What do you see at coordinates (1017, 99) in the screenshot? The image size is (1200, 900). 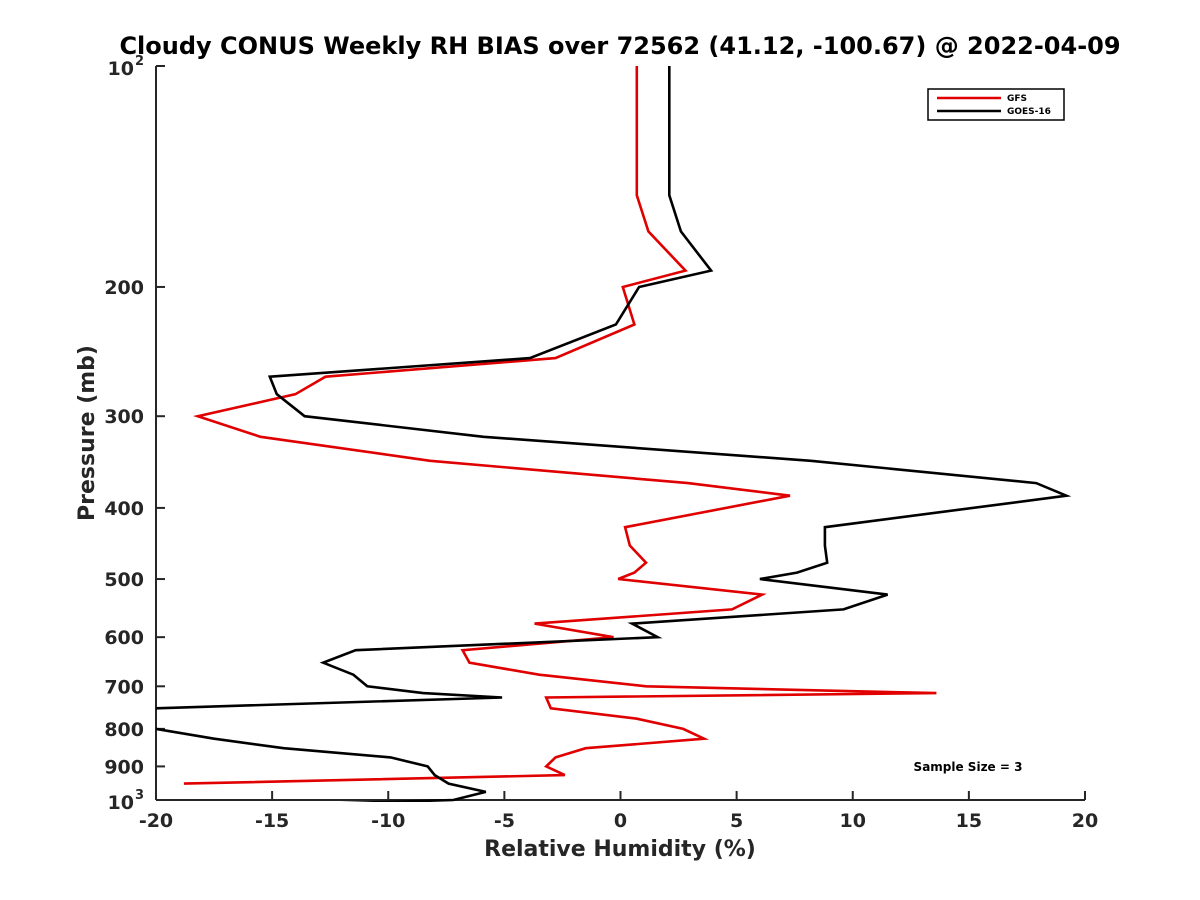 I see `legend-label: GFS` at bounding box center [1017, 99].